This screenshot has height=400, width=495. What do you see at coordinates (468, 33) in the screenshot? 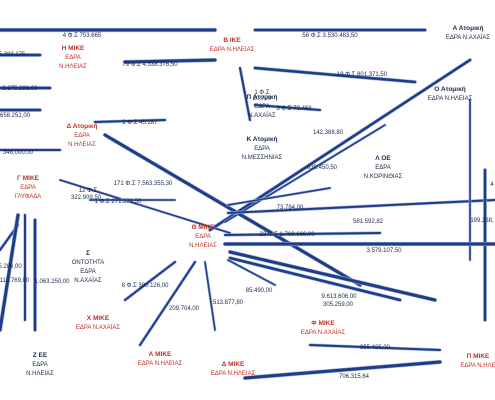
I see `node-a-atomiki: Α Ατομική ΕΔΡΑ Ν.ΑΧΑΪΑΣ` at bounding box center [468, 33].